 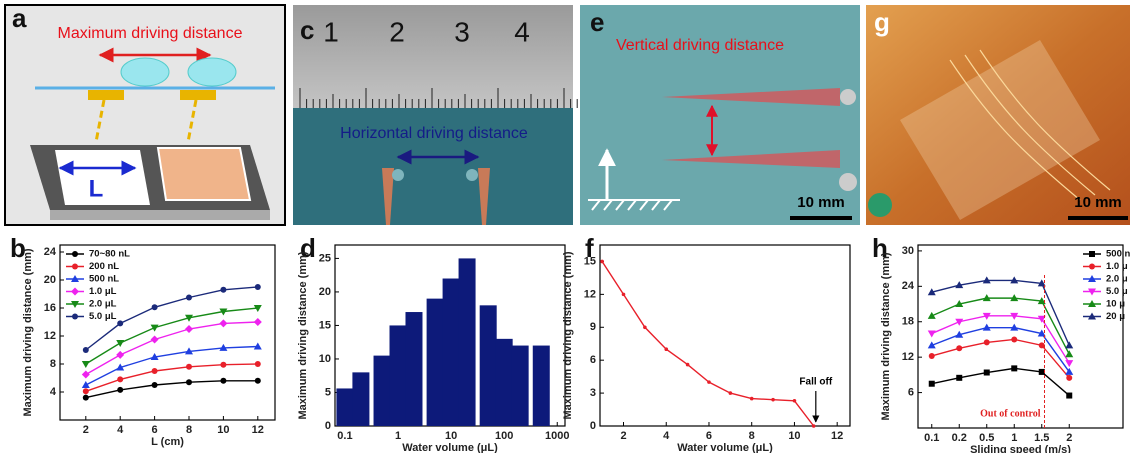 I want to click on y-tick-label: 30, so click(x=908, y=251).